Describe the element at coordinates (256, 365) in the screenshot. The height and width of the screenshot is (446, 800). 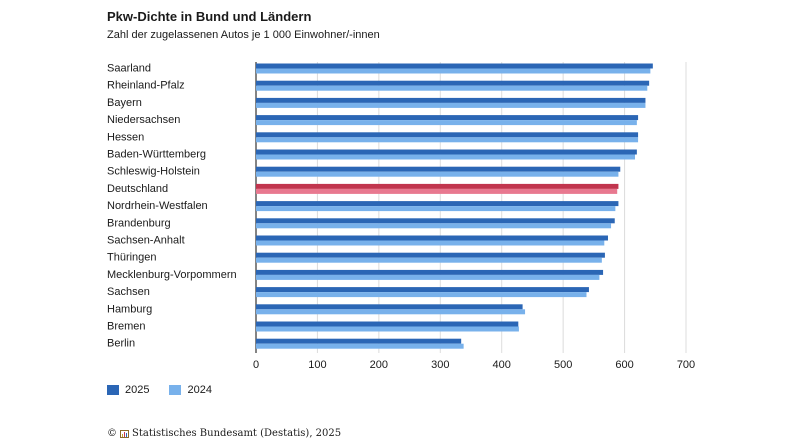
I see `x-tick-label: 0` at that location.